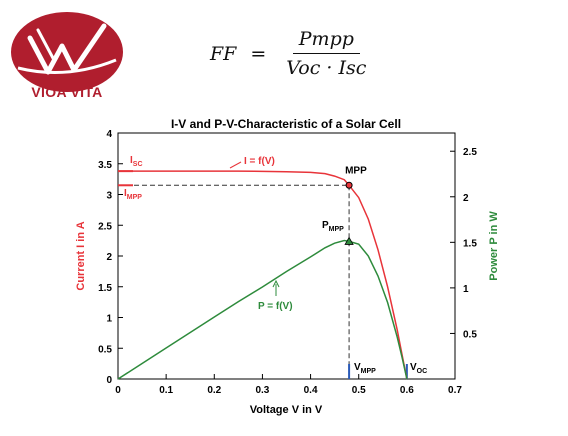 The height and width of the screenshot is (436, 568). I want to click on isc-label-sub: SC, so click(138, 164).